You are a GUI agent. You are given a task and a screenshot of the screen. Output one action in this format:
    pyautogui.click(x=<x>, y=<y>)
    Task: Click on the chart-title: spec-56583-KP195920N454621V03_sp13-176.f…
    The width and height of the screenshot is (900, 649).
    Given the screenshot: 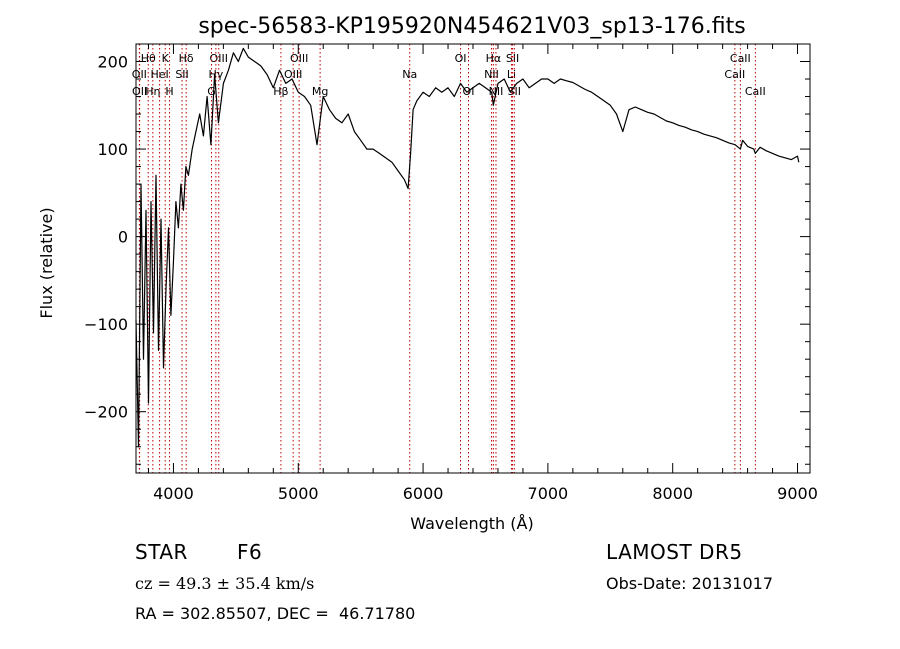 What is the action you would take?
    pyautogui.click(x=471, y=26)
    